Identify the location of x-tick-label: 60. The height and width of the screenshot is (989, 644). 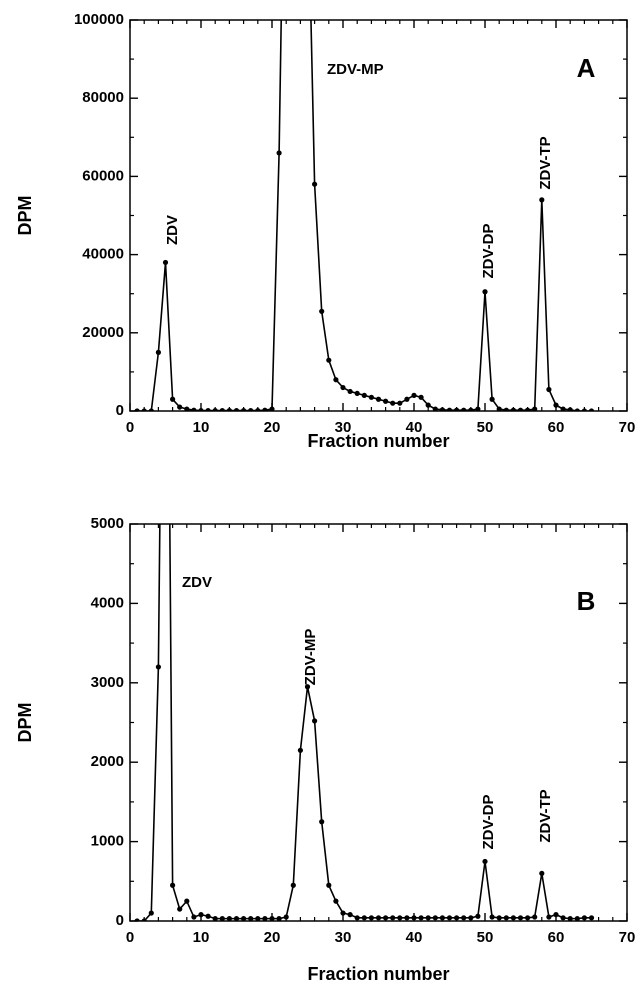
(556, 937).